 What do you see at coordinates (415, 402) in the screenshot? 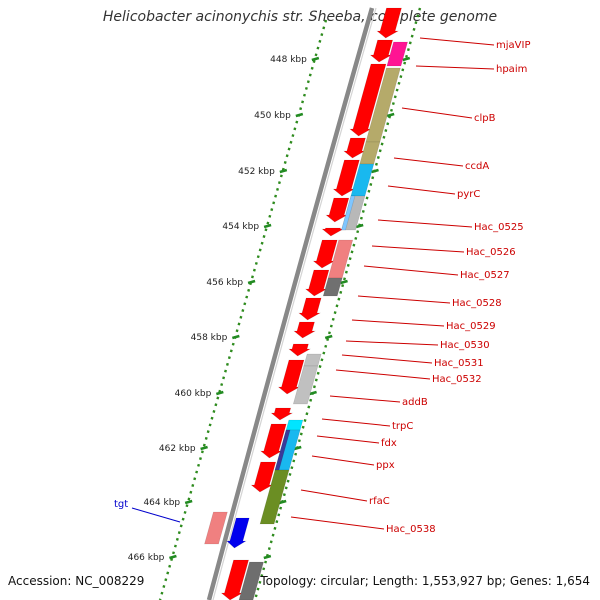
I see `gene-label: addB` at bounding box center [415, 402].